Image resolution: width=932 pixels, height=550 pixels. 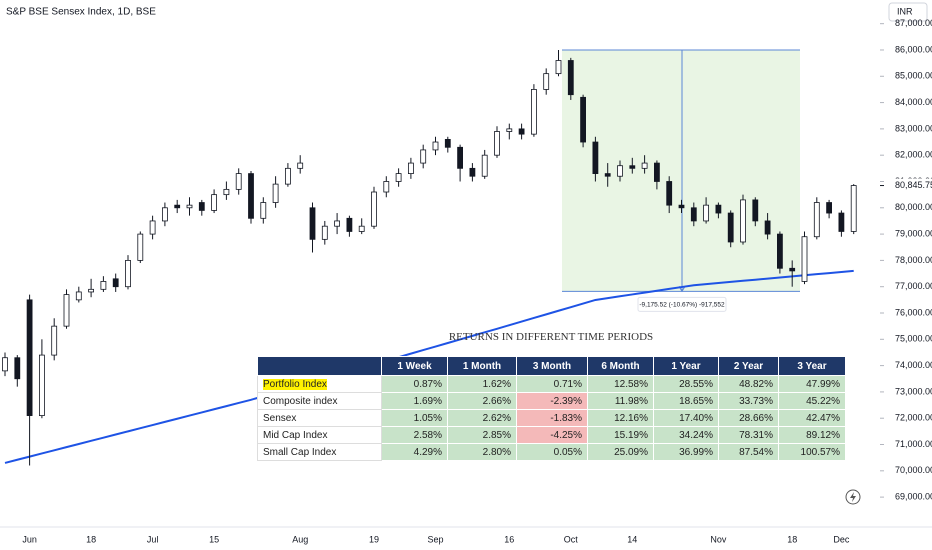 I want to click on value-cell: 42.47%, so click(x=812, y=418).